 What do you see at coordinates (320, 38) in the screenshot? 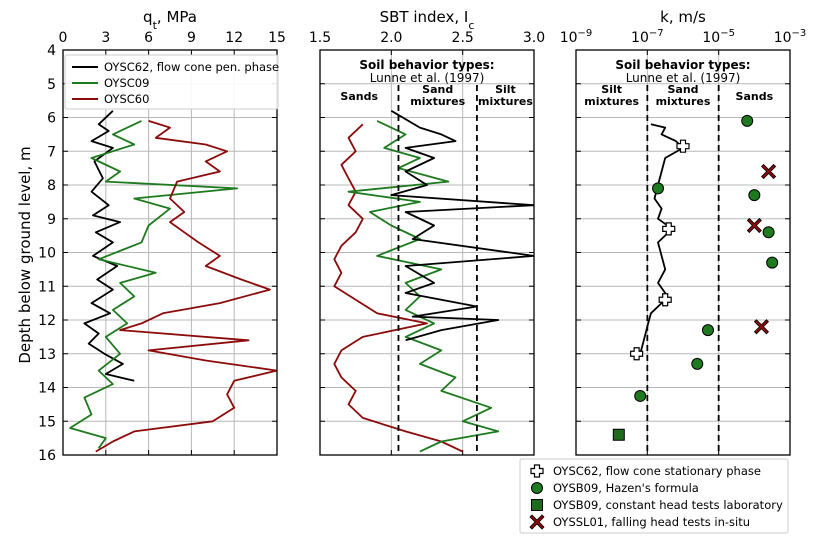
I see `x-tick-label: 1.5` at bounding box center [320, 38].